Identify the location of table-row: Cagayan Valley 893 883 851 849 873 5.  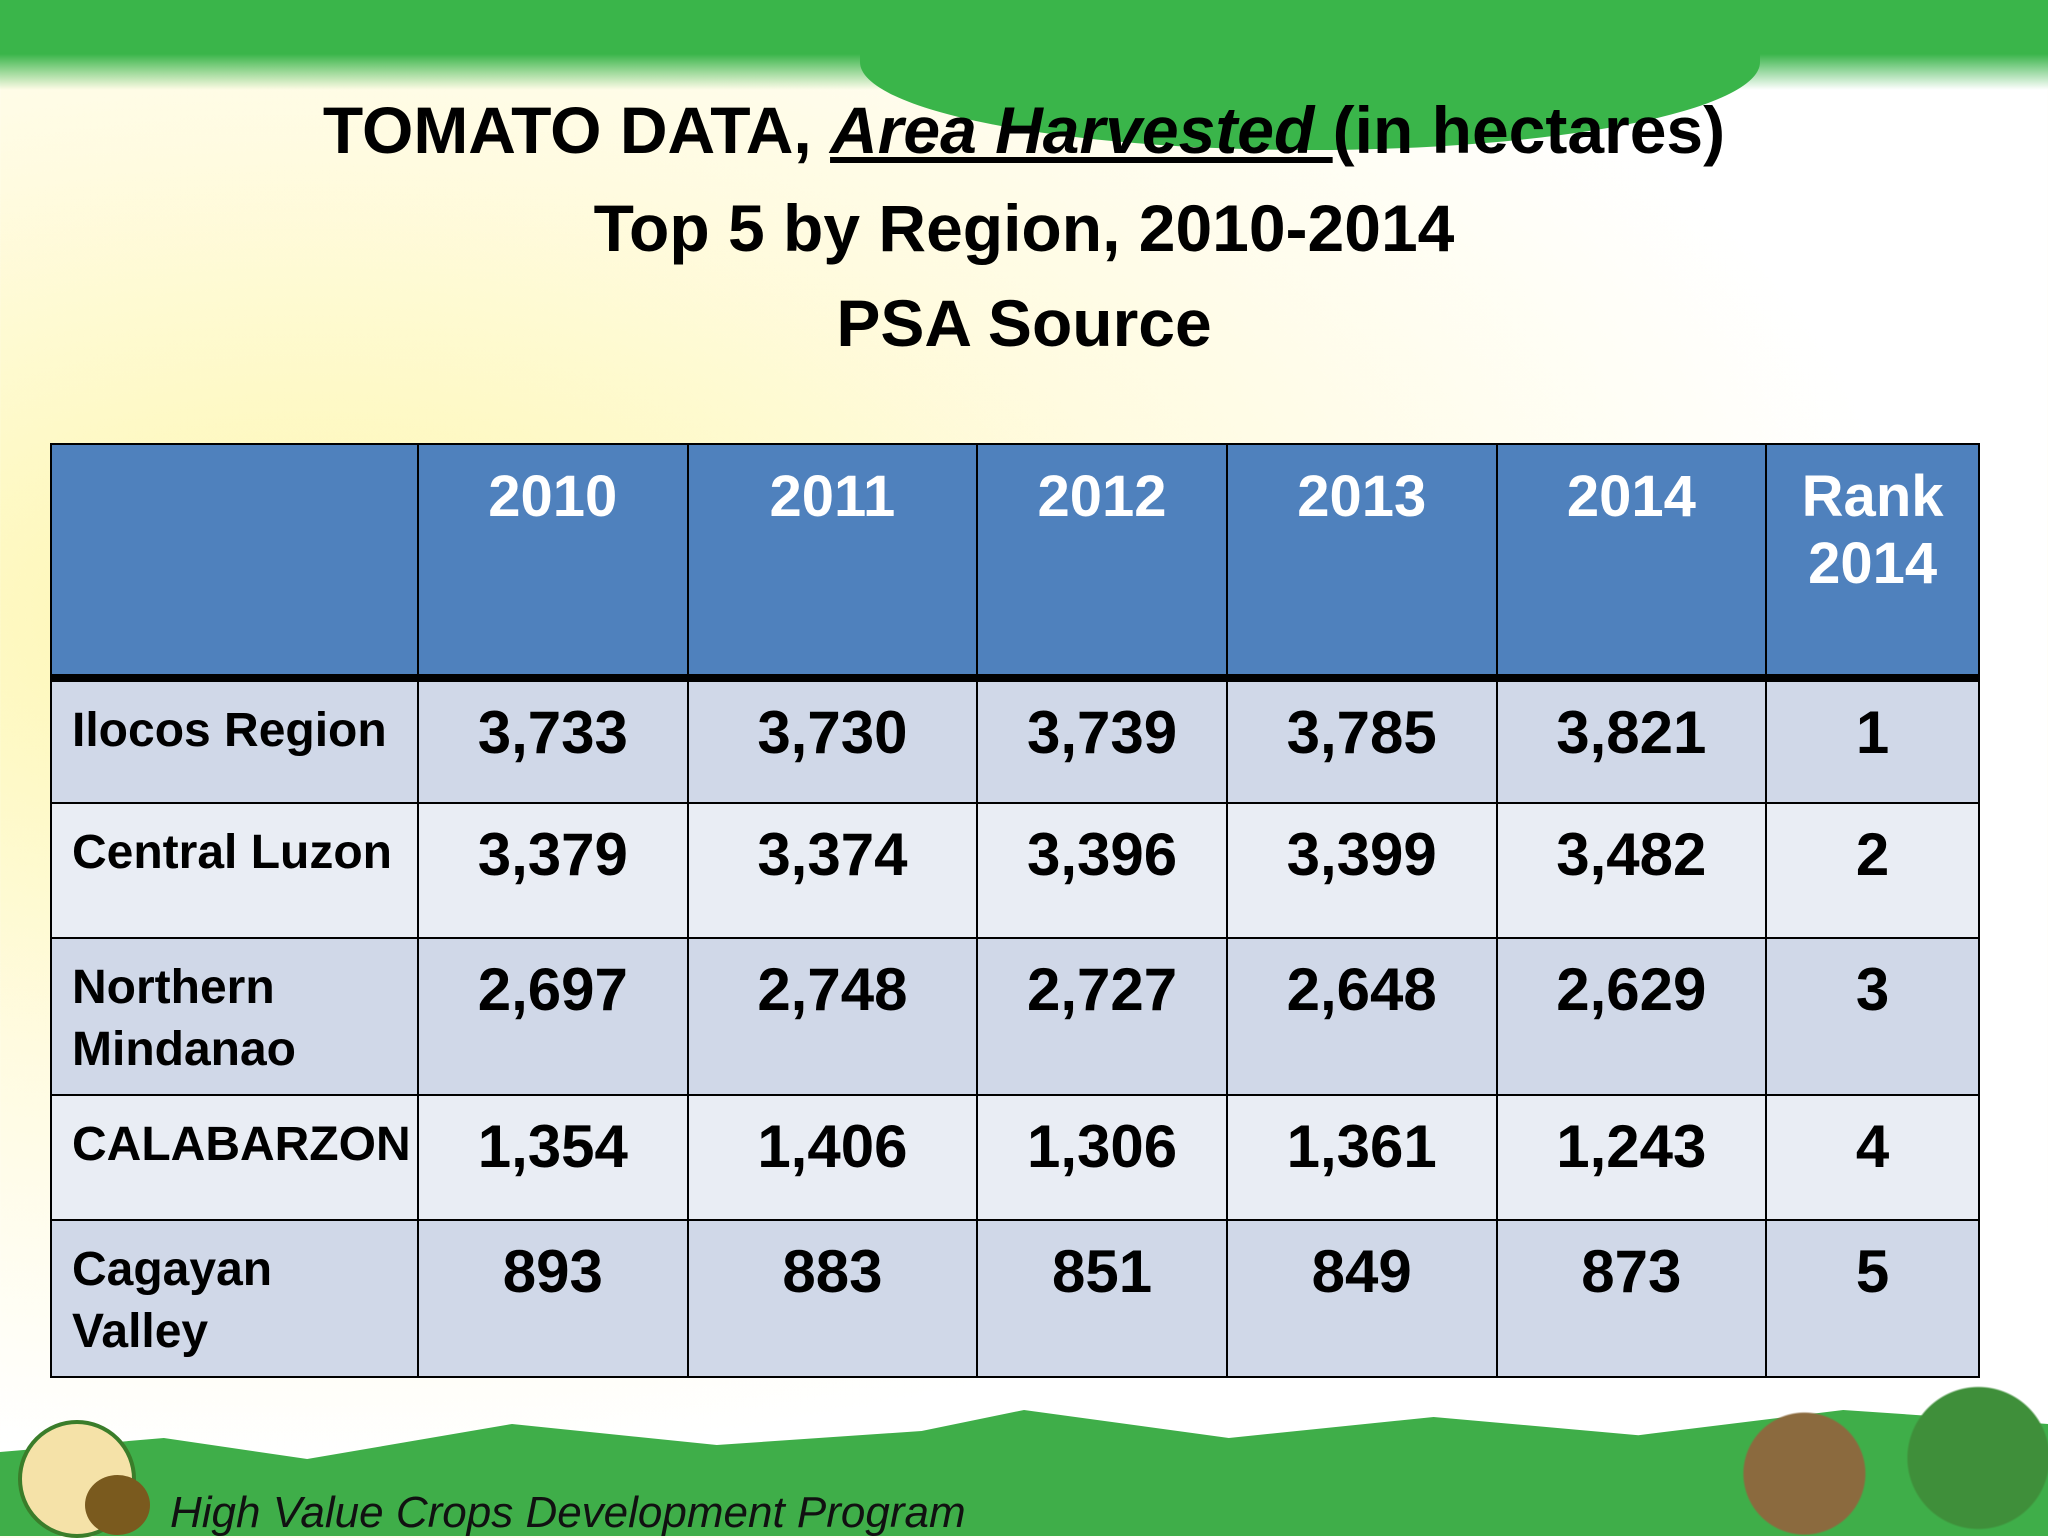
(1015, 1298).